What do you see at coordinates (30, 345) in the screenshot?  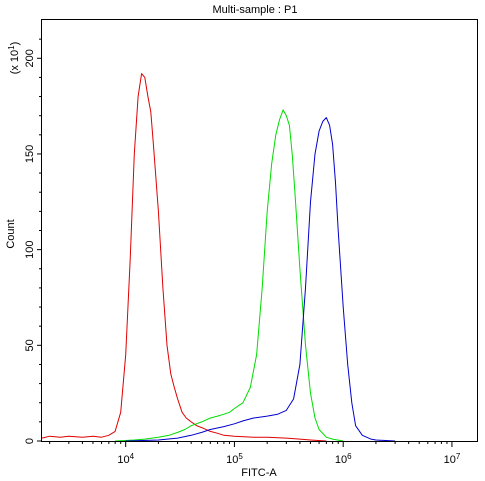 I see `y-tick-label: 50` at bounding box center [30, 345].